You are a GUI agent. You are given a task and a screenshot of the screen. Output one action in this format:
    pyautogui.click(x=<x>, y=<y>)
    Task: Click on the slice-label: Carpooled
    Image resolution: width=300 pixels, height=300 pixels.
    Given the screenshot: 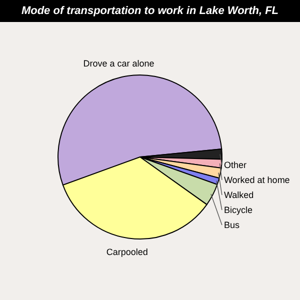 What is the action you would take?
    pyautogui.click(x=127, y=252)
    